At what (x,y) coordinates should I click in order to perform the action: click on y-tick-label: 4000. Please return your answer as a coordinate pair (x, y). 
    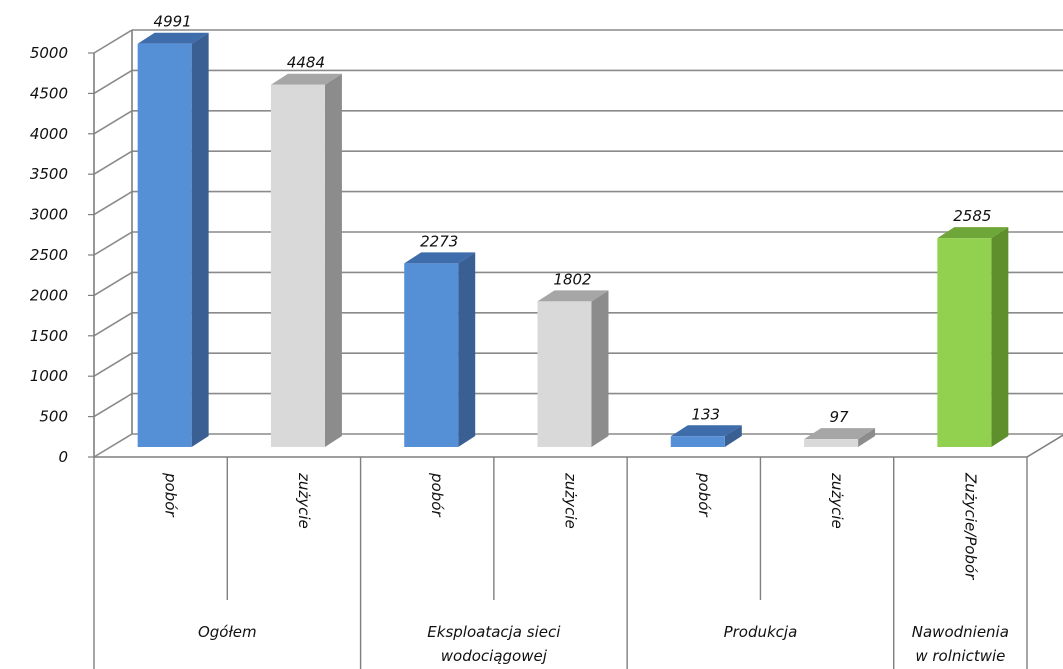
    Looking at the image, I should click on (49, 134).